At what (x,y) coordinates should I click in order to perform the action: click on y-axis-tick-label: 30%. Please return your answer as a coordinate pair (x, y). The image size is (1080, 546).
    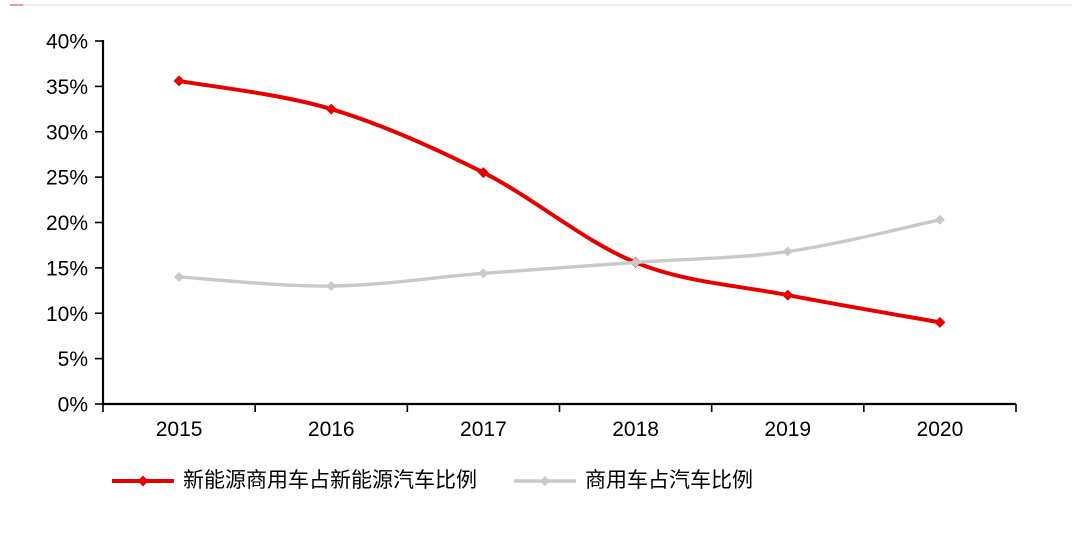
    Looking at the image, I should click on (67, 132).